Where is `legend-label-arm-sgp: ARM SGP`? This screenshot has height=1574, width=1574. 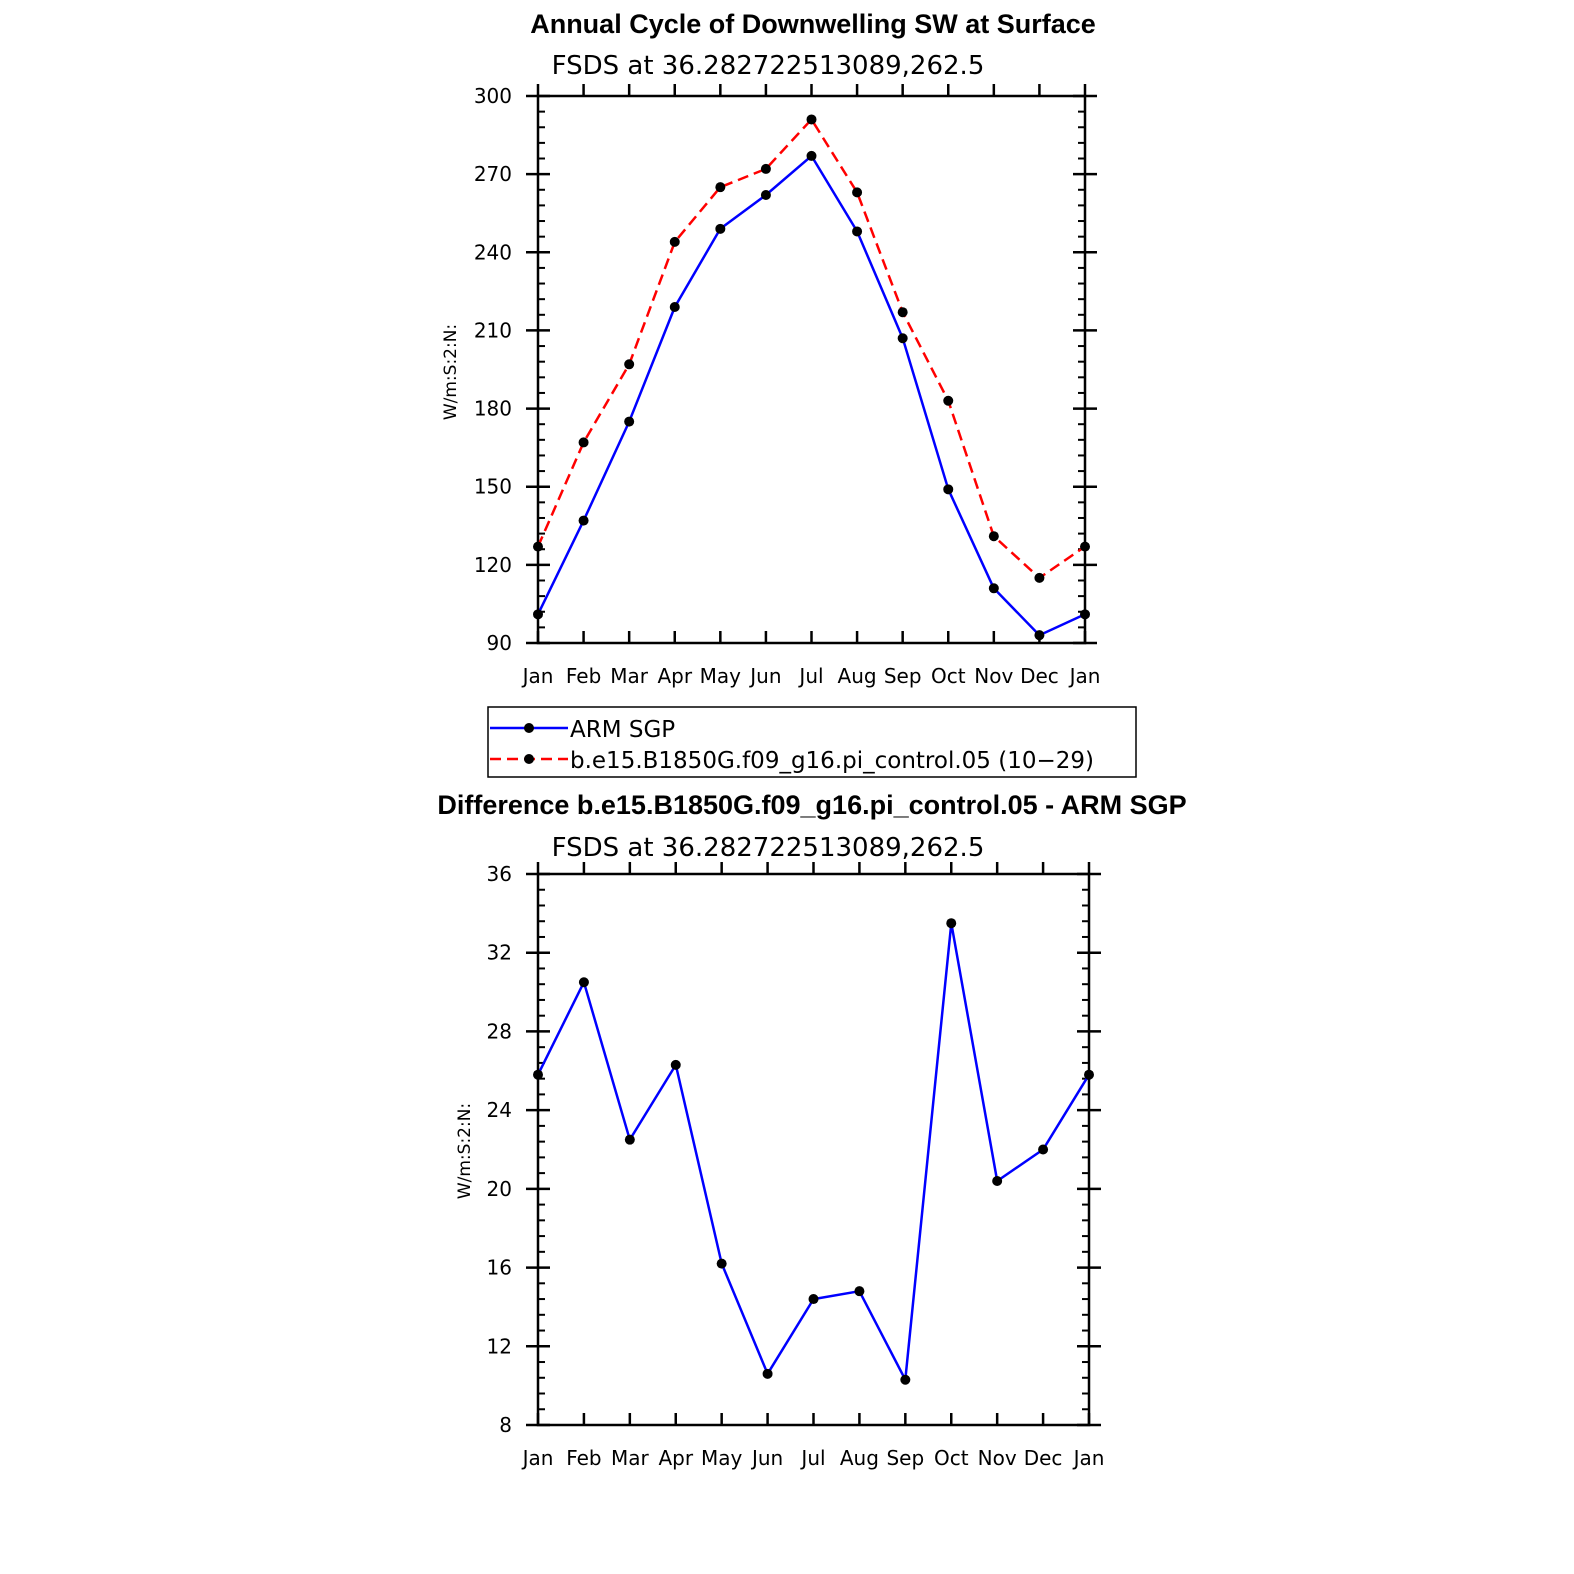
legend-label-arm-sgp: ARM SGP is located at coordinates (622, 730).